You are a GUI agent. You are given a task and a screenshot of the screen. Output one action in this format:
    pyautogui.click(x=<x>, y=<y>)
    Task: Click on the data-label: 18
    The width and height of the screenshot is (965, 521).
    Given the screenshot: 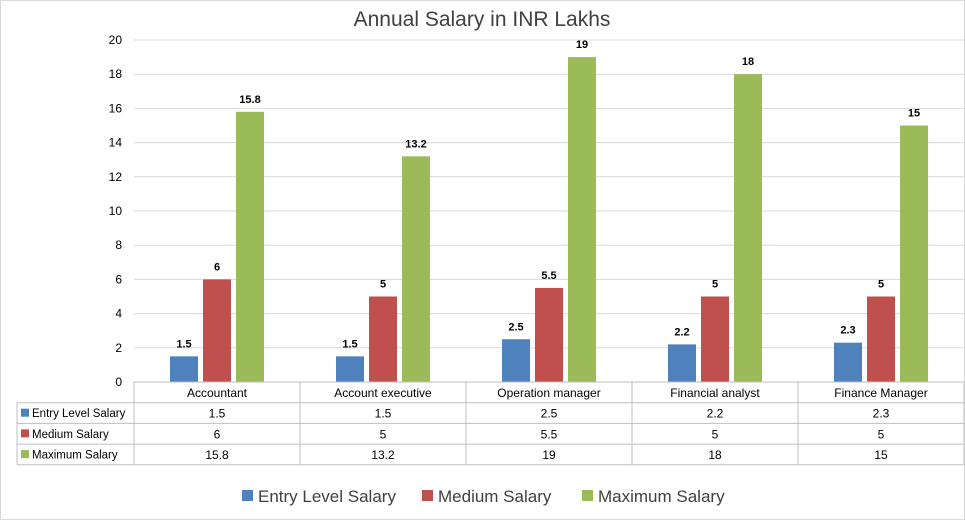 What is the action you would take?
    pyautogui.click(x=748, y=62)
    